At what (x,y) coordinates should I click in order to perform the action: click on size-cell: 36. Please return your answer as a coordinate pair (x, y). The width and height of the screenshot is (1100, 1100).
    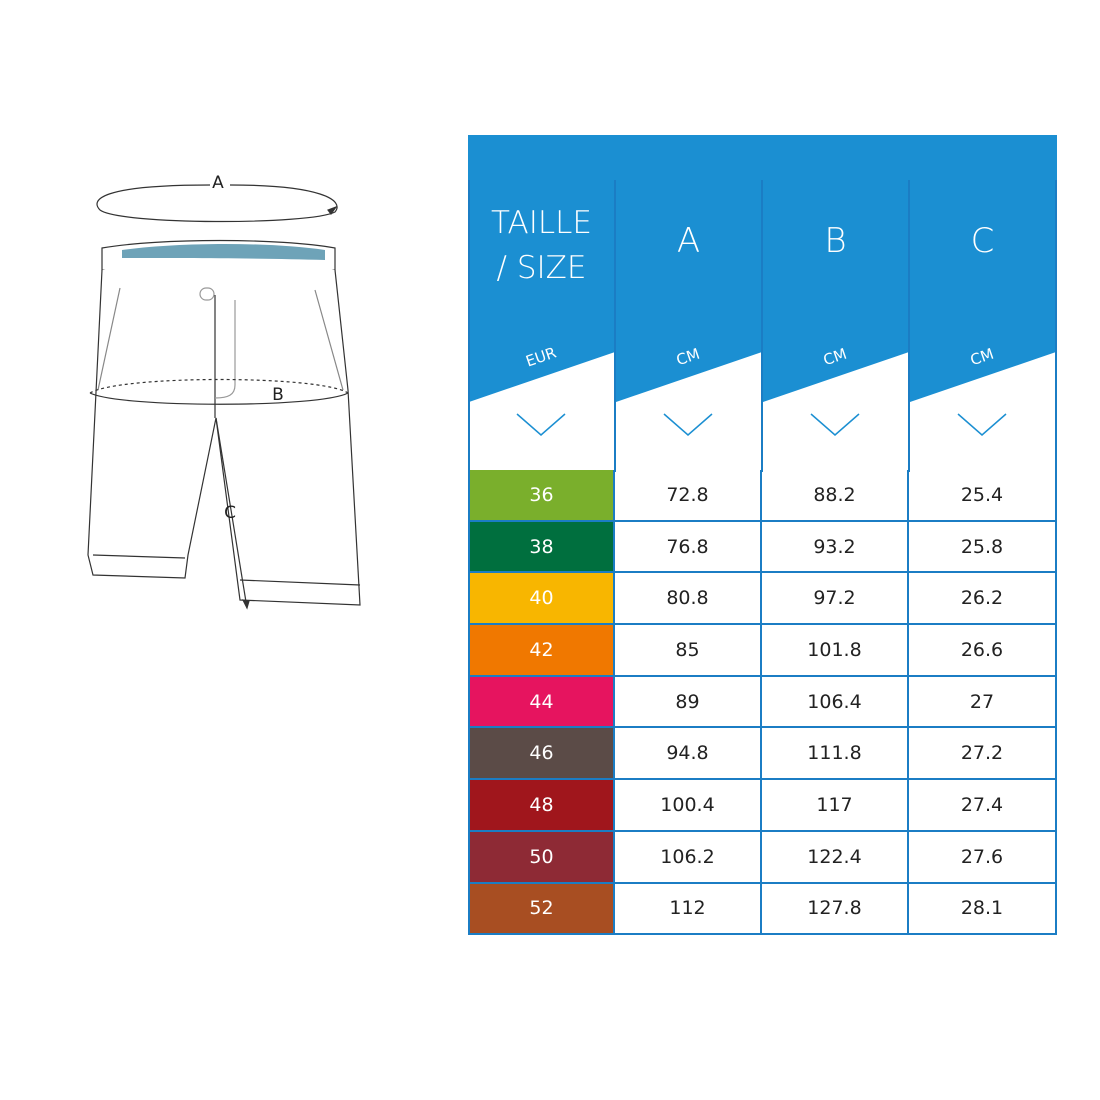
    Looking at the image, I should click on (541, 496).